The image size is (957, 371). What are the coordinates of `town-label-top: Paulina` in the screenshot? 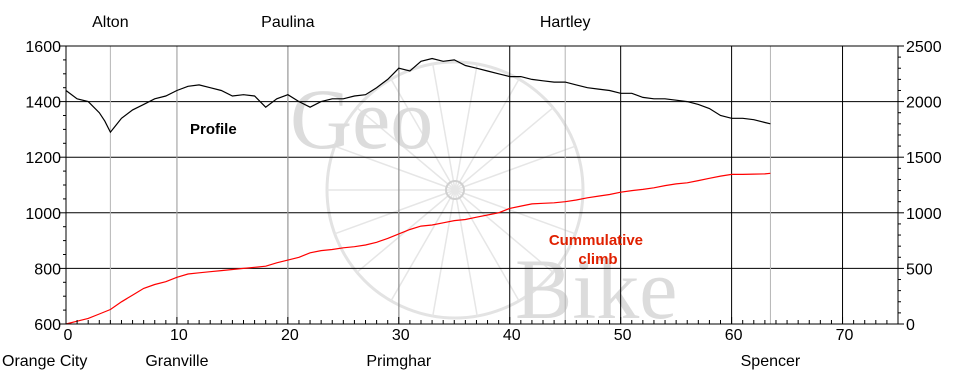 It's located at (287, 22).